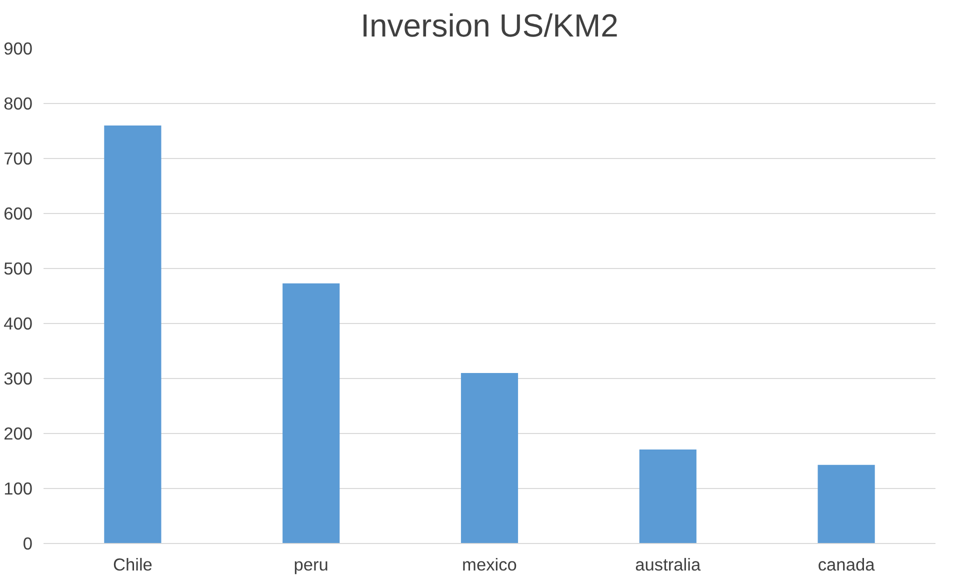 The width and height of the screenshot is (959, 581). Describe the element at coordinates (668, 564) in the screenshot. I see `x-tick-label: australia` at that location.